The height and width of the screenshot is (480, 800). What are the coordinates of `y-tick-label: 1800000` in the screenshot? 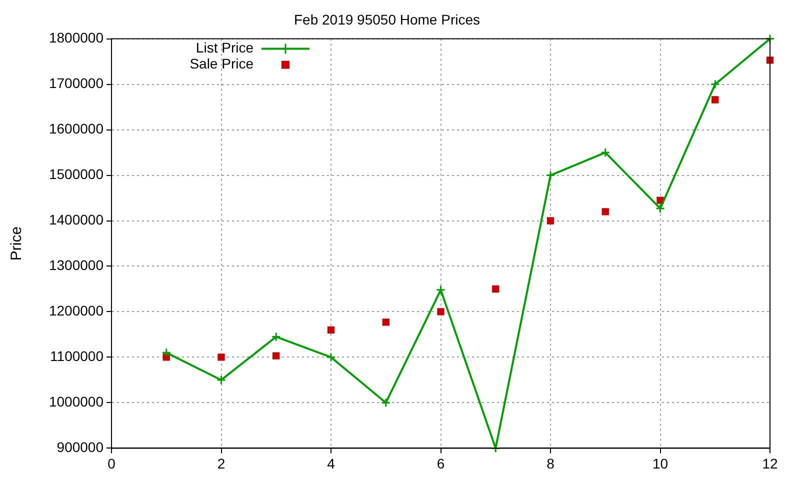 It's located at (76, 38).